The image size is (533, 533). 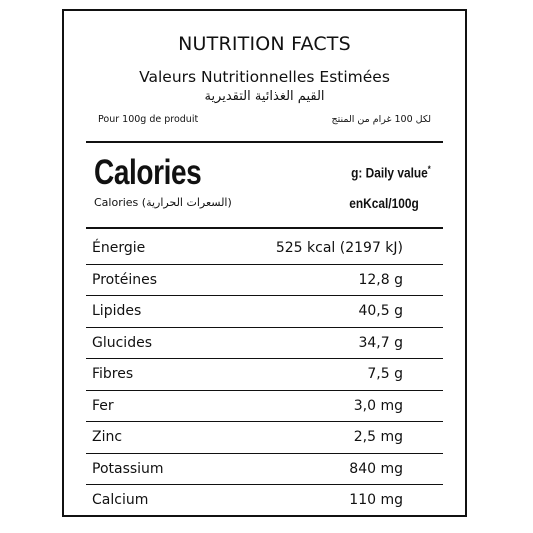 What do you see at coordinates (264, 77) in the screenshot?
I see `label-subtitle-fr: Valeurs Nutritionnelles Estimées` at bounding box center [264, 77].